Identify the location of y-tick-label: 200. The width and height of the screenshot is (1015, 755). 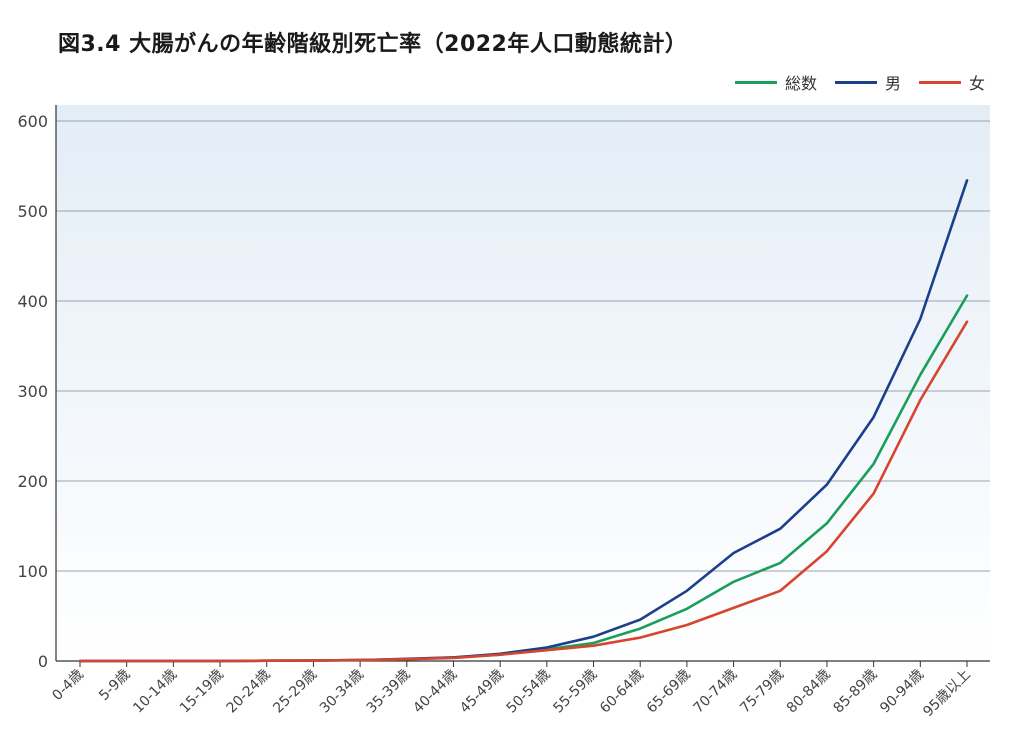
(32, 481).